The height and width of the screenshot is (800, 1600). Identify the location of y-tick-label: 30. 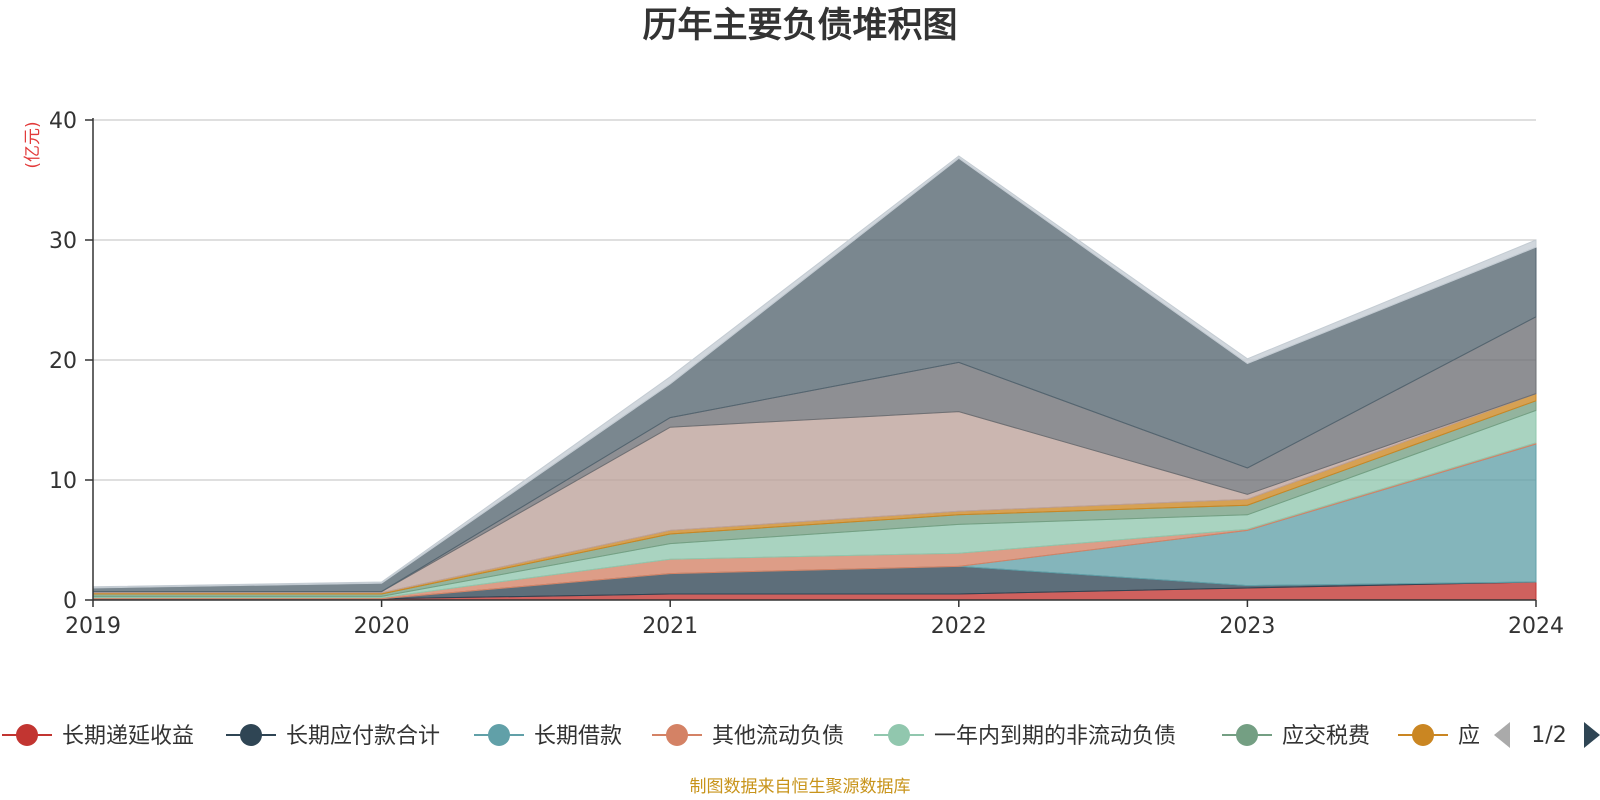
(63, 241).